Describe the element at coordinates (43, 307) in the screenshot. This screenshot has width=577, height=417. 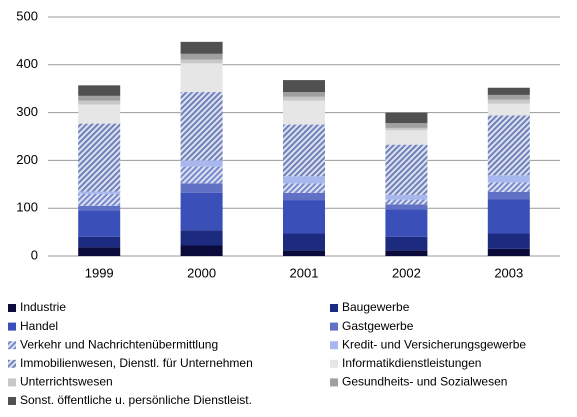
I see `legend-label: Industrie` at that location.